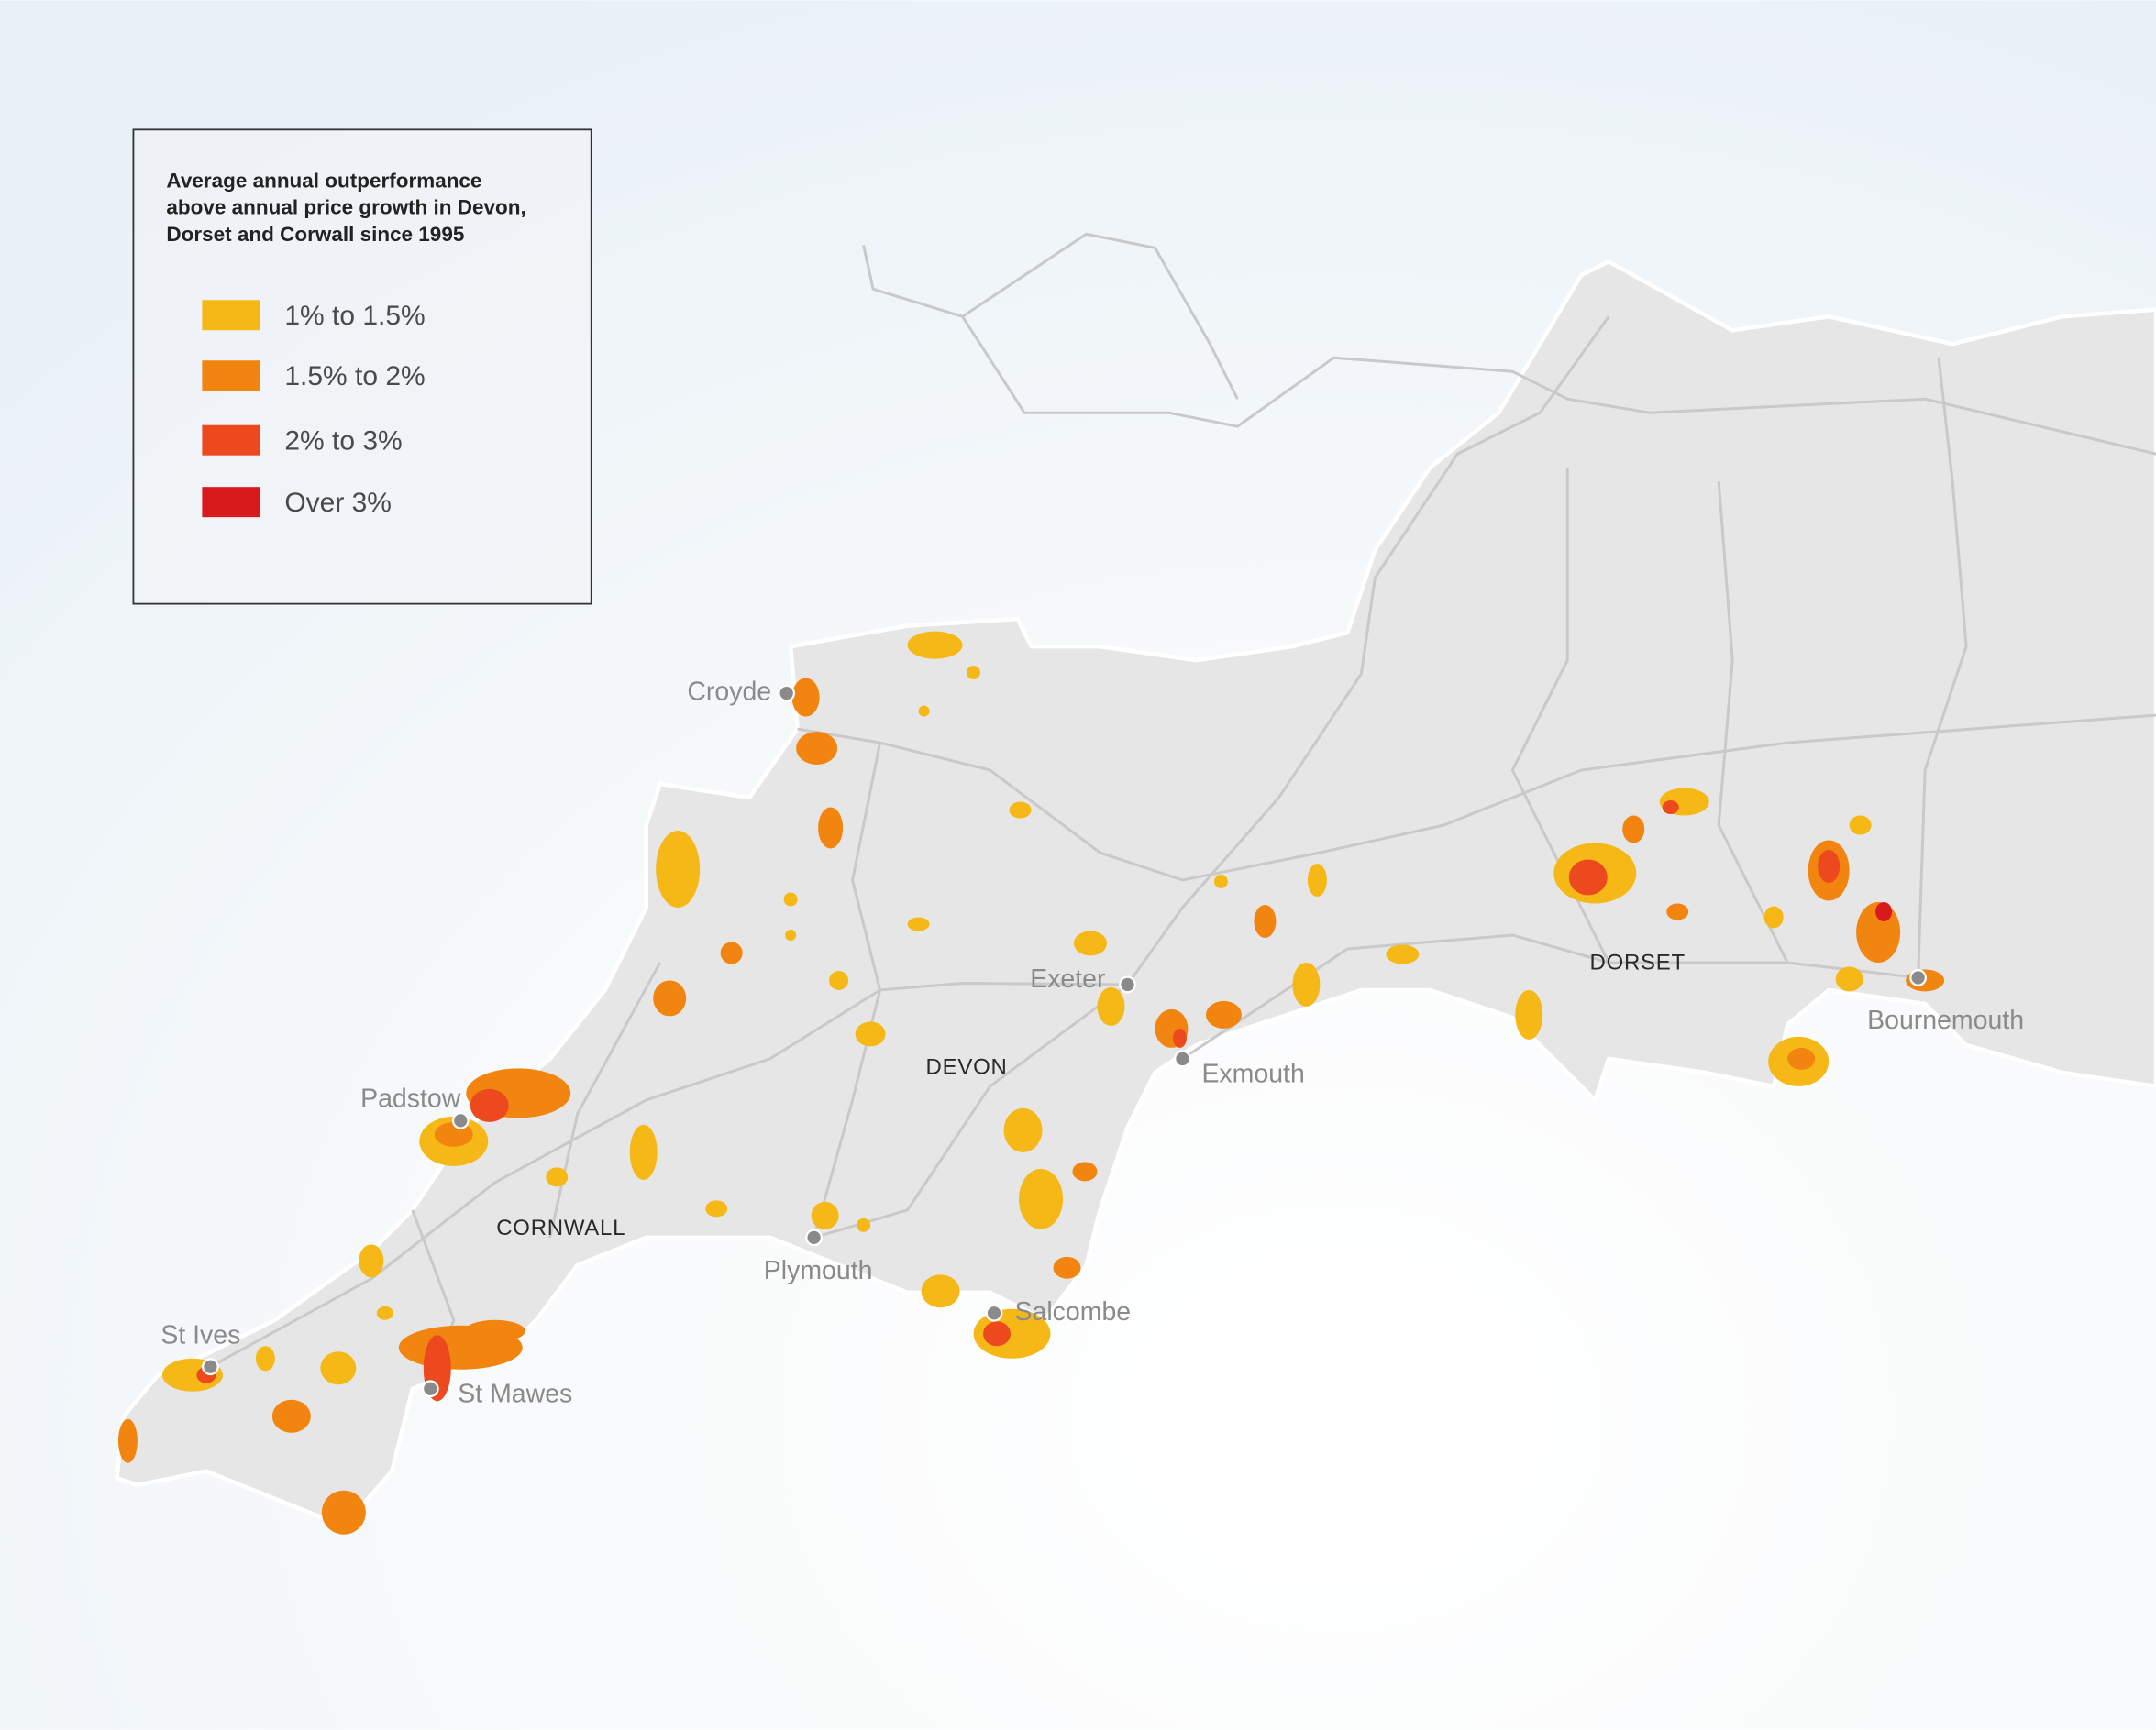 Image resolution: width=2156 pixels, height=1730 pixels. I want to click on town-label: Exeter, so click(1068, 979).